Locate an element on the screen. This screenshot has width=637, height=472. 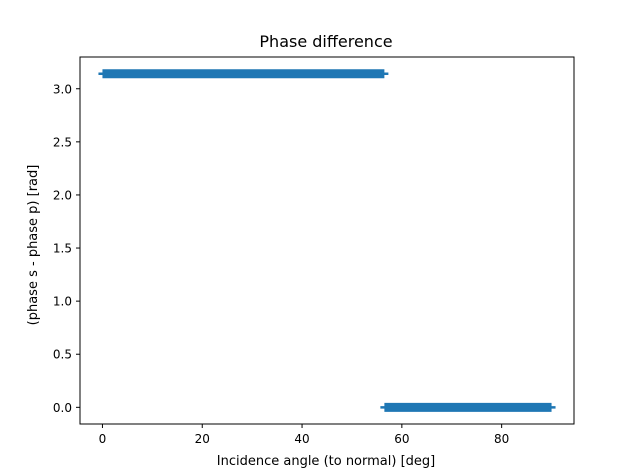
y-tick-label: 2.5 is located at coordinates (62, 142).